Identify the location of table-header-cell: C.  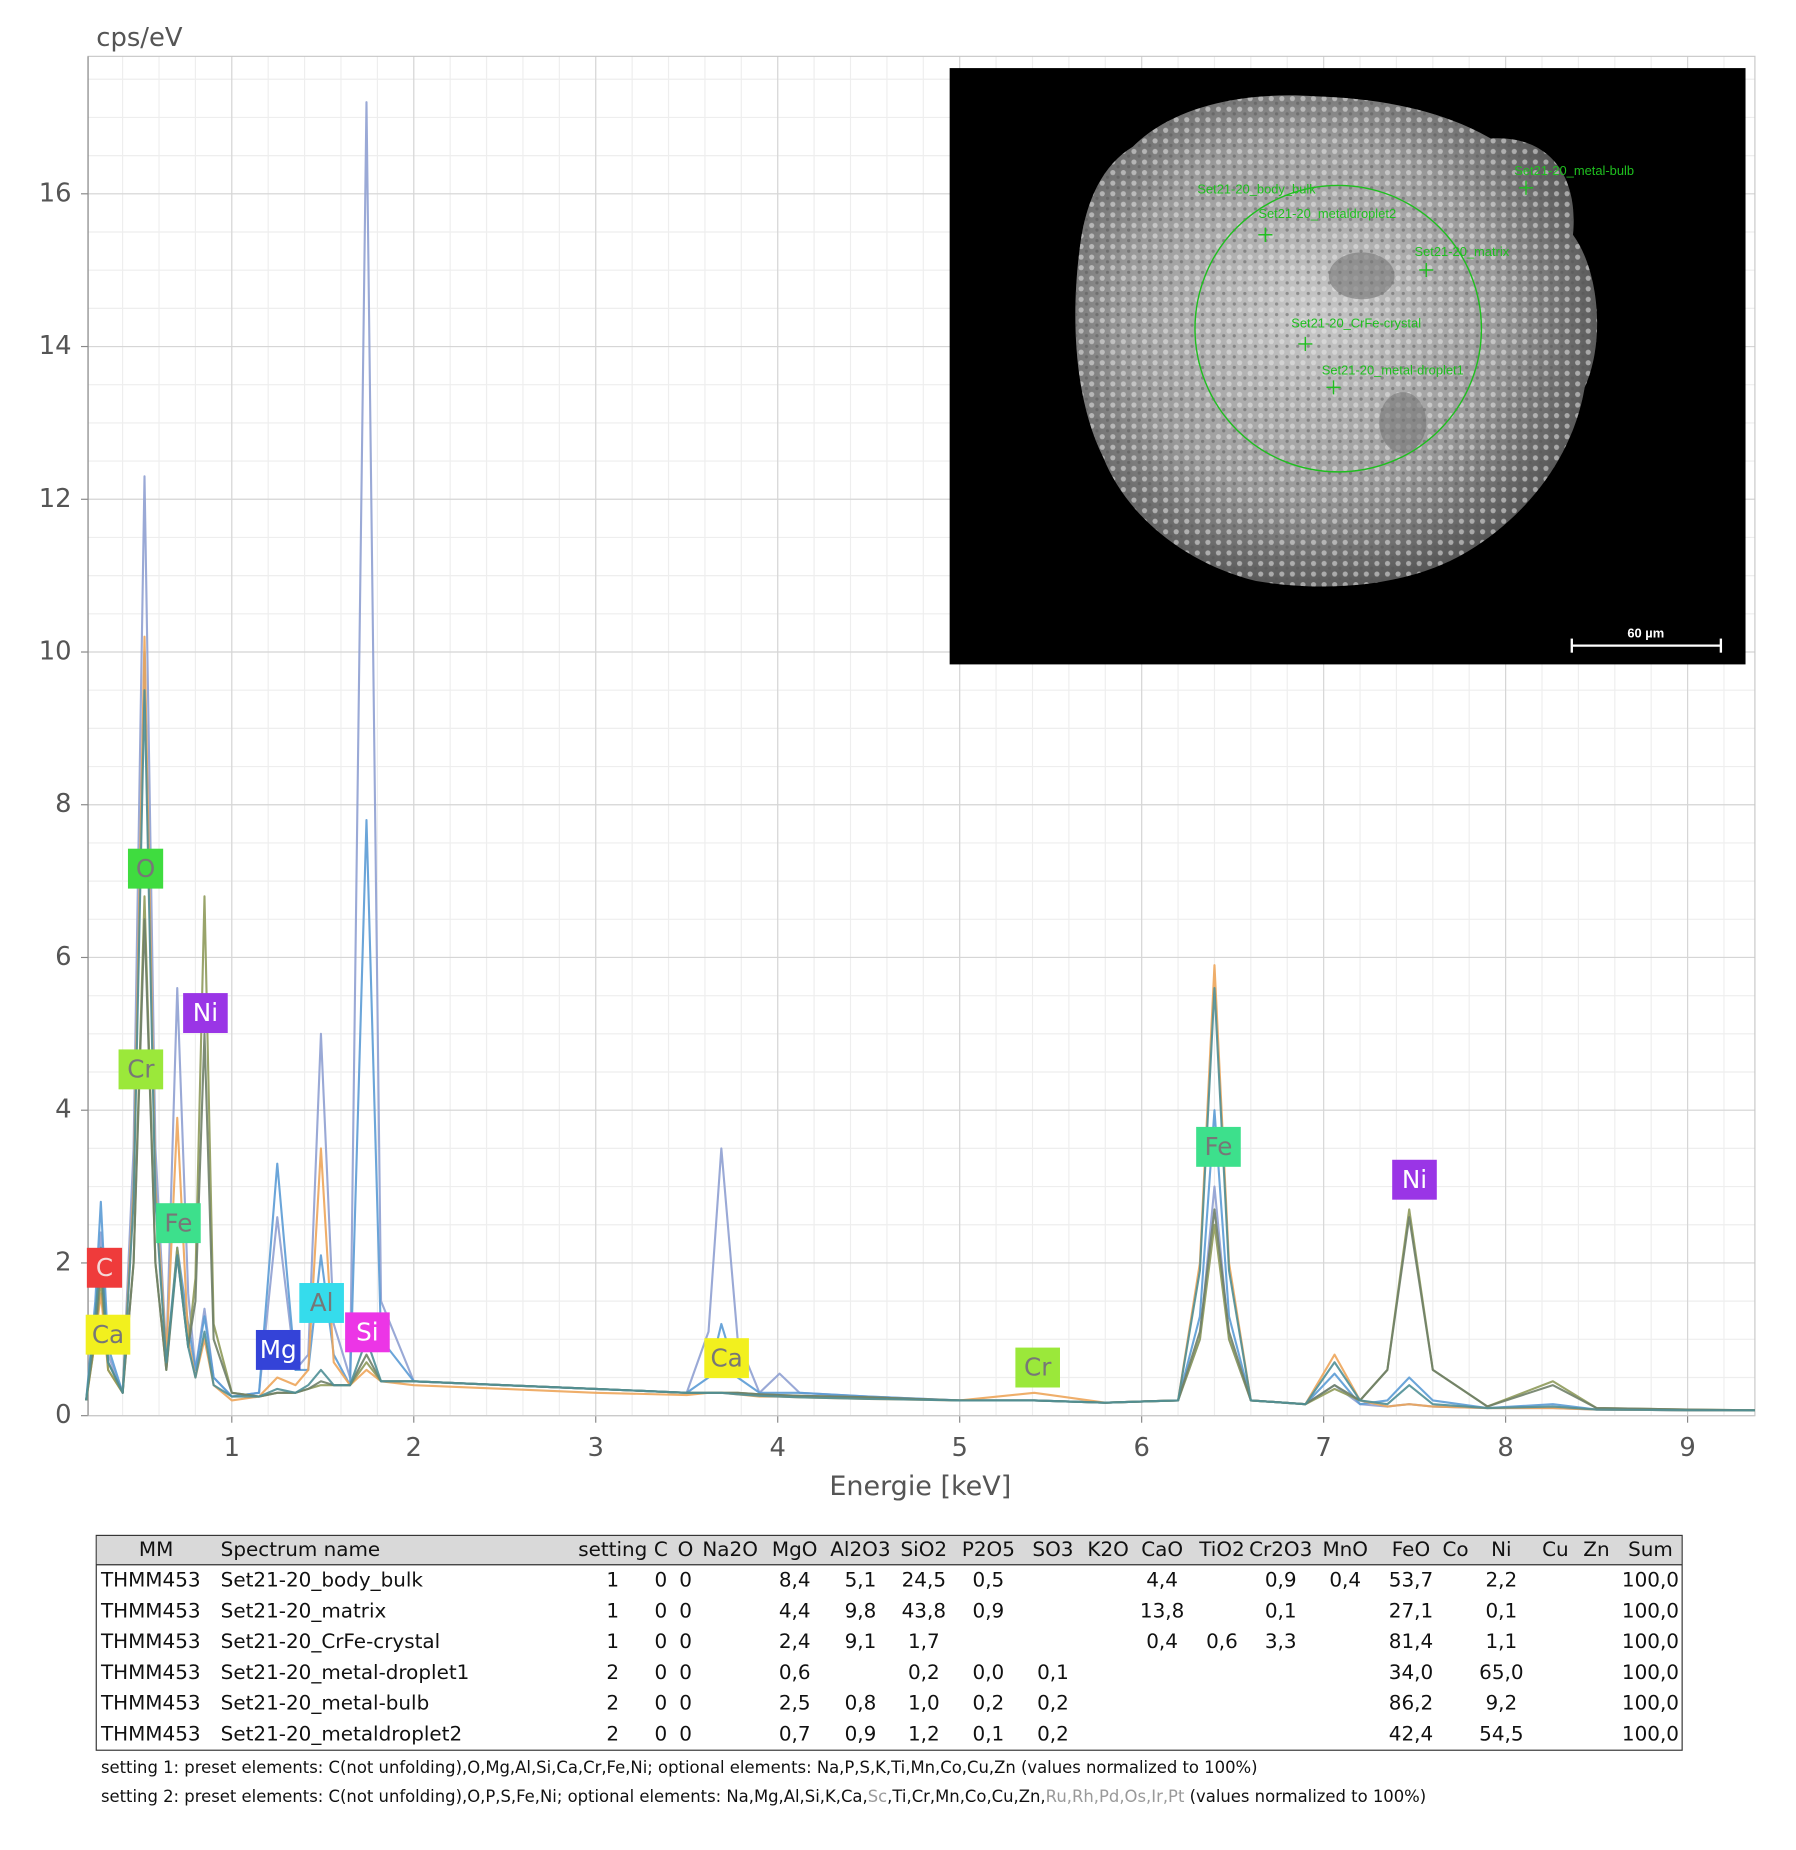
(661, 1549).